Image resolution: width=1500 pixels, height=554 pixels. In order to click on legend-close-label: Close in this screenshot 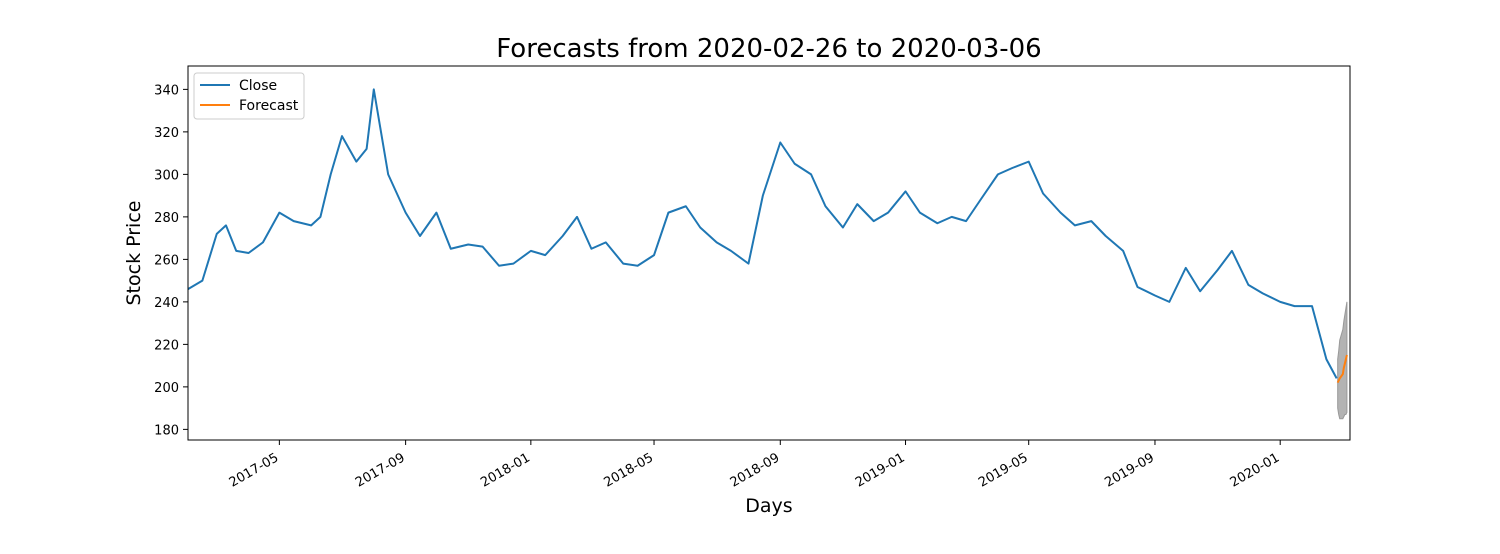, I will do `click(258, 86)`.